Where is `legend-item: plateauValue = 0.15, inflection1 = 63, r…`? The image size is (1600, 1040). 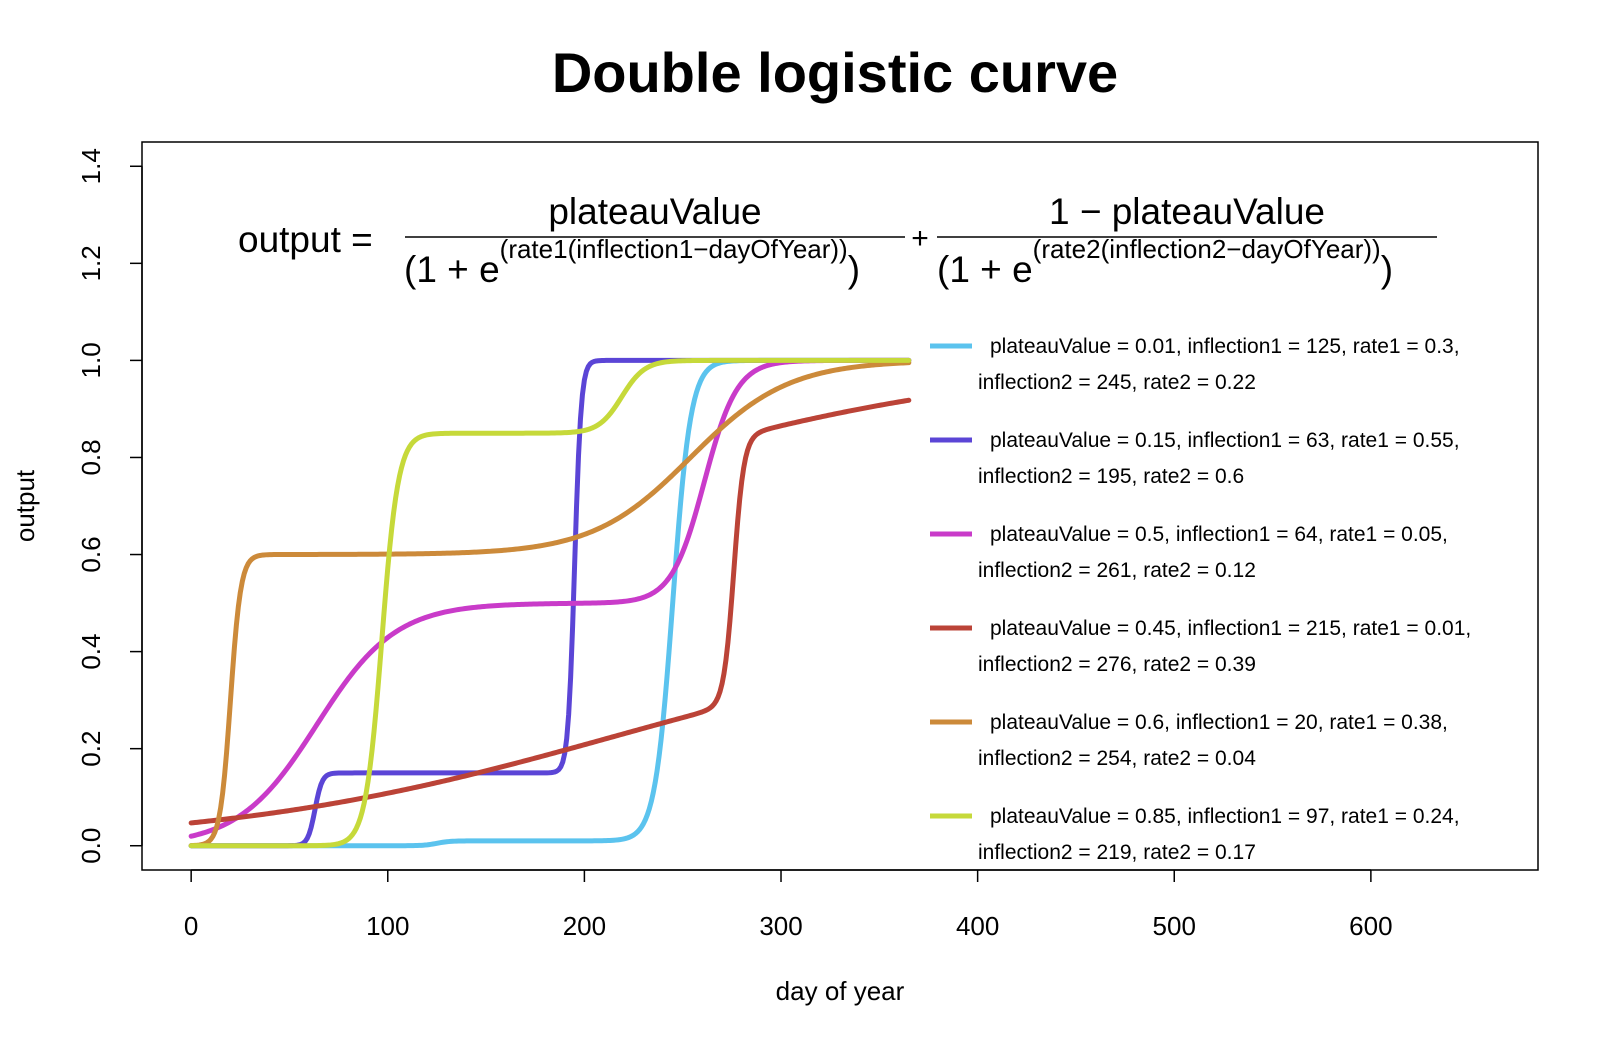
legend-item: plateauValue = 0.15, inflection1 = 63, r… is located at coordinates (1195, 458).